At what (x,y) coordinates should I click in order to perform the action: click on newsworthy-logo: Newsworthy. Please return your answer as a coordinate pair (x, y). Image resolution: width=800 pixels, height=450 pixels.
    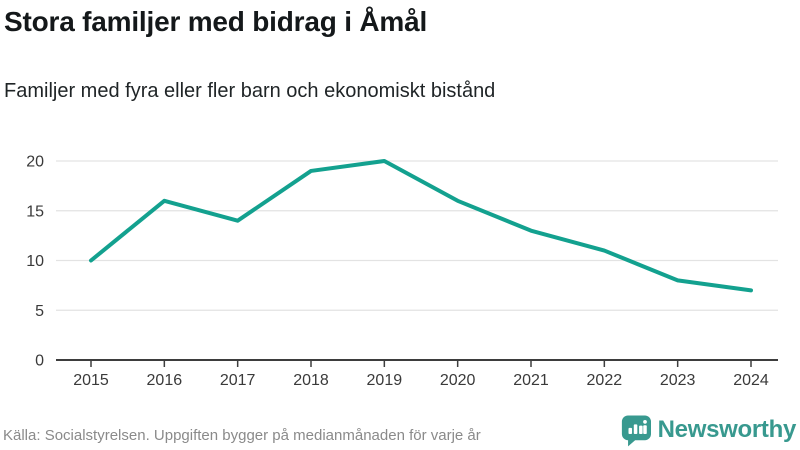
    Looking at the image, I should click on (708, 430).